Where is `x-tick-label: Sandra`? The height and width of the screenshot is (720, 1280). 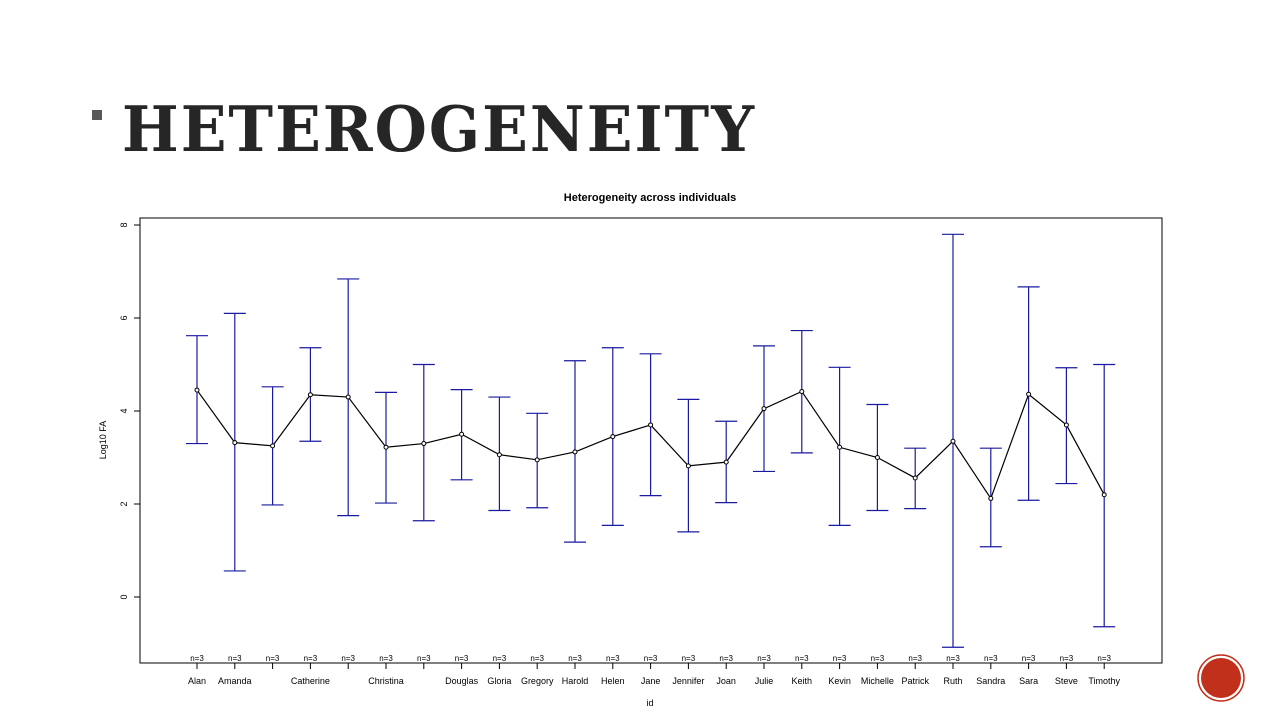 x-tick-label: Sandra is located at coordinates (990, 681).